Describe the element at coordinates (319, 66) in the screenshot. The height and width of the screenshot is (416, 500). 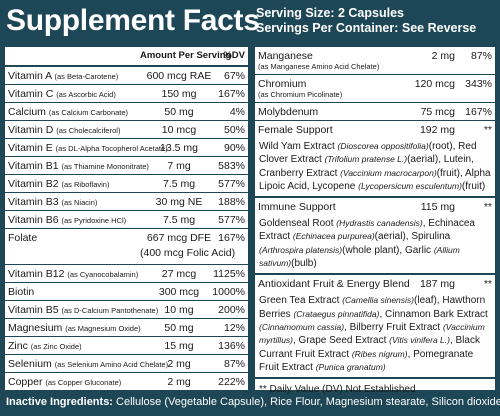
I see `nutrient-source: (as Manganese Amino Acid Chelate)` at that location.